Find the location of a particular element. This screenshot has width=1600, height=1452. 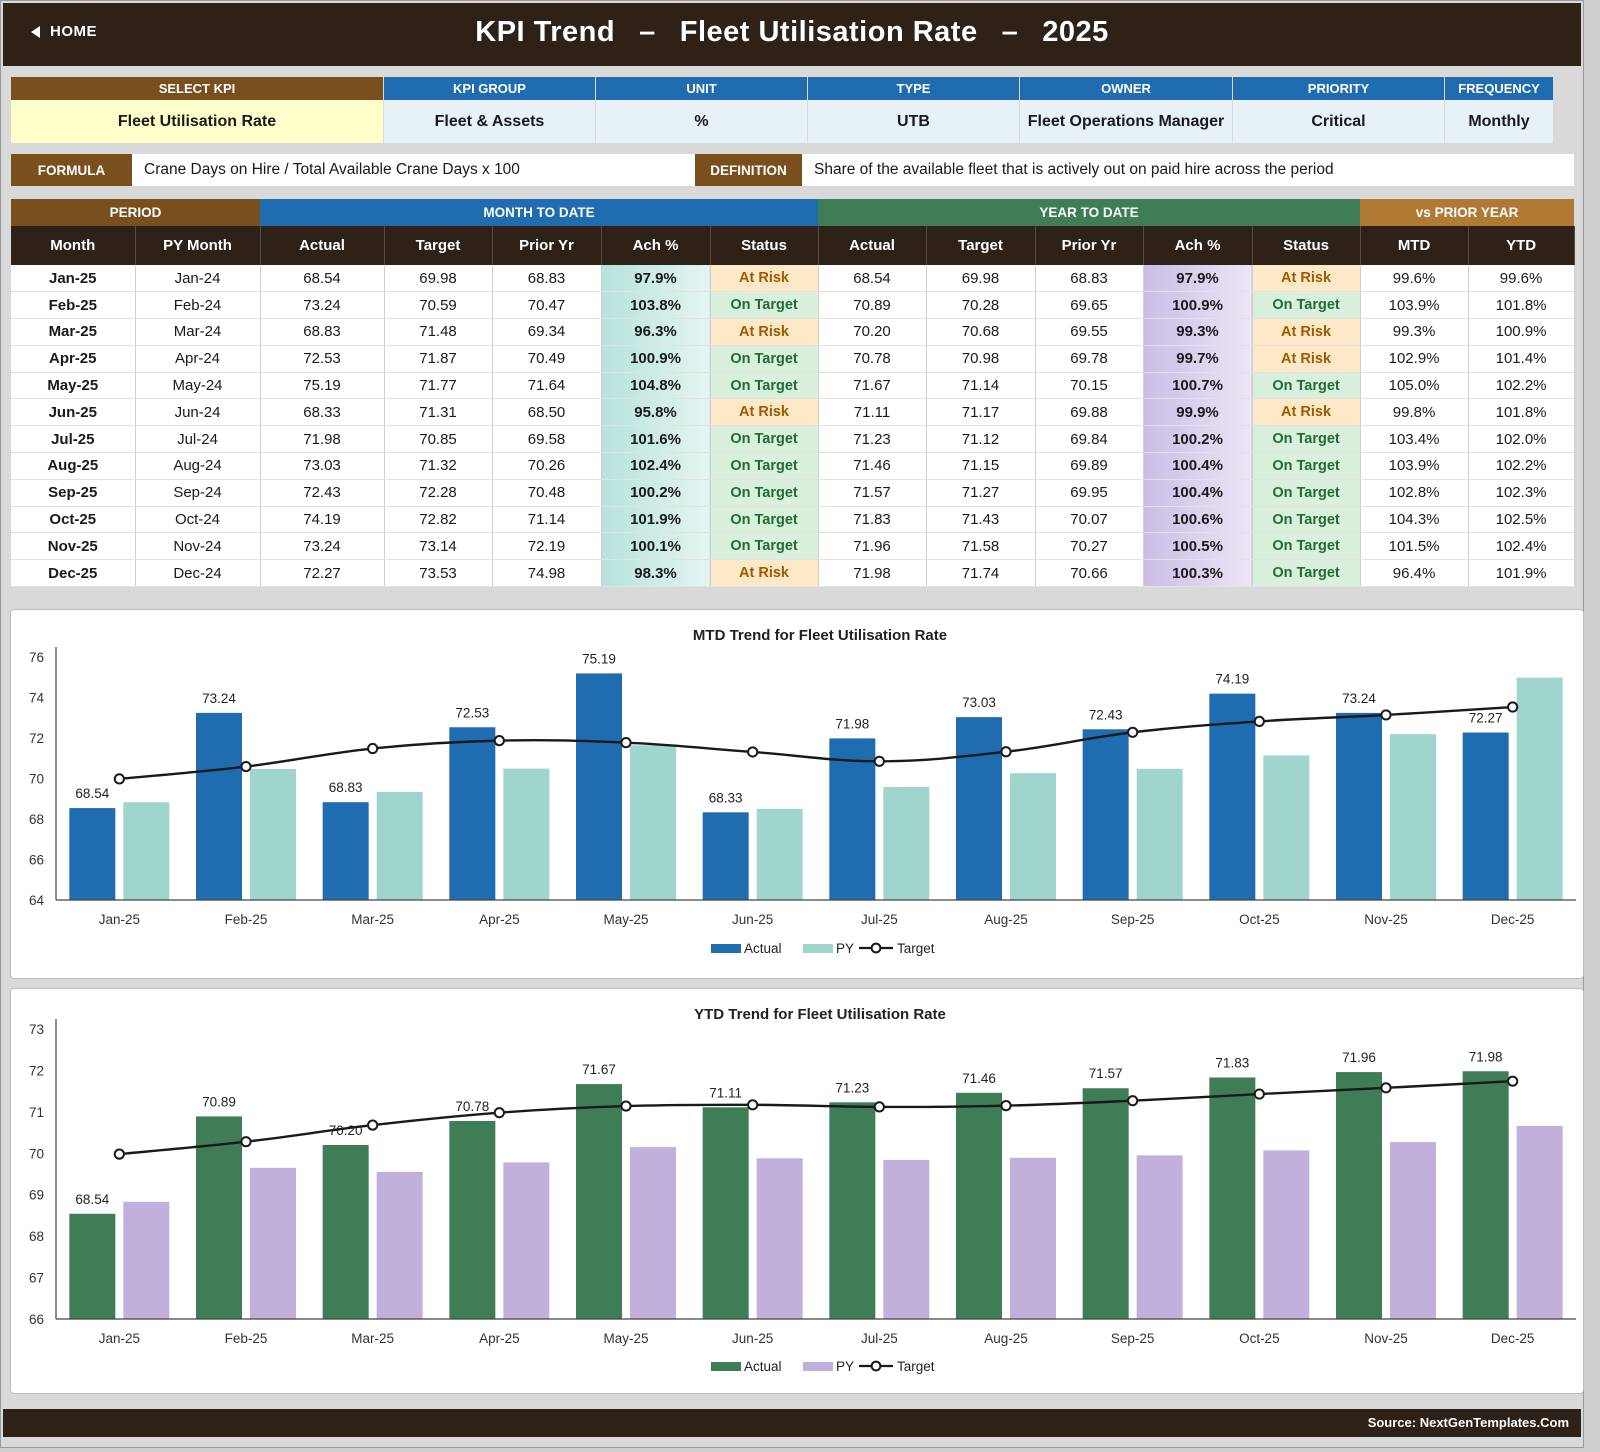

type-label: TYPE is located at coordinates (914, 88).